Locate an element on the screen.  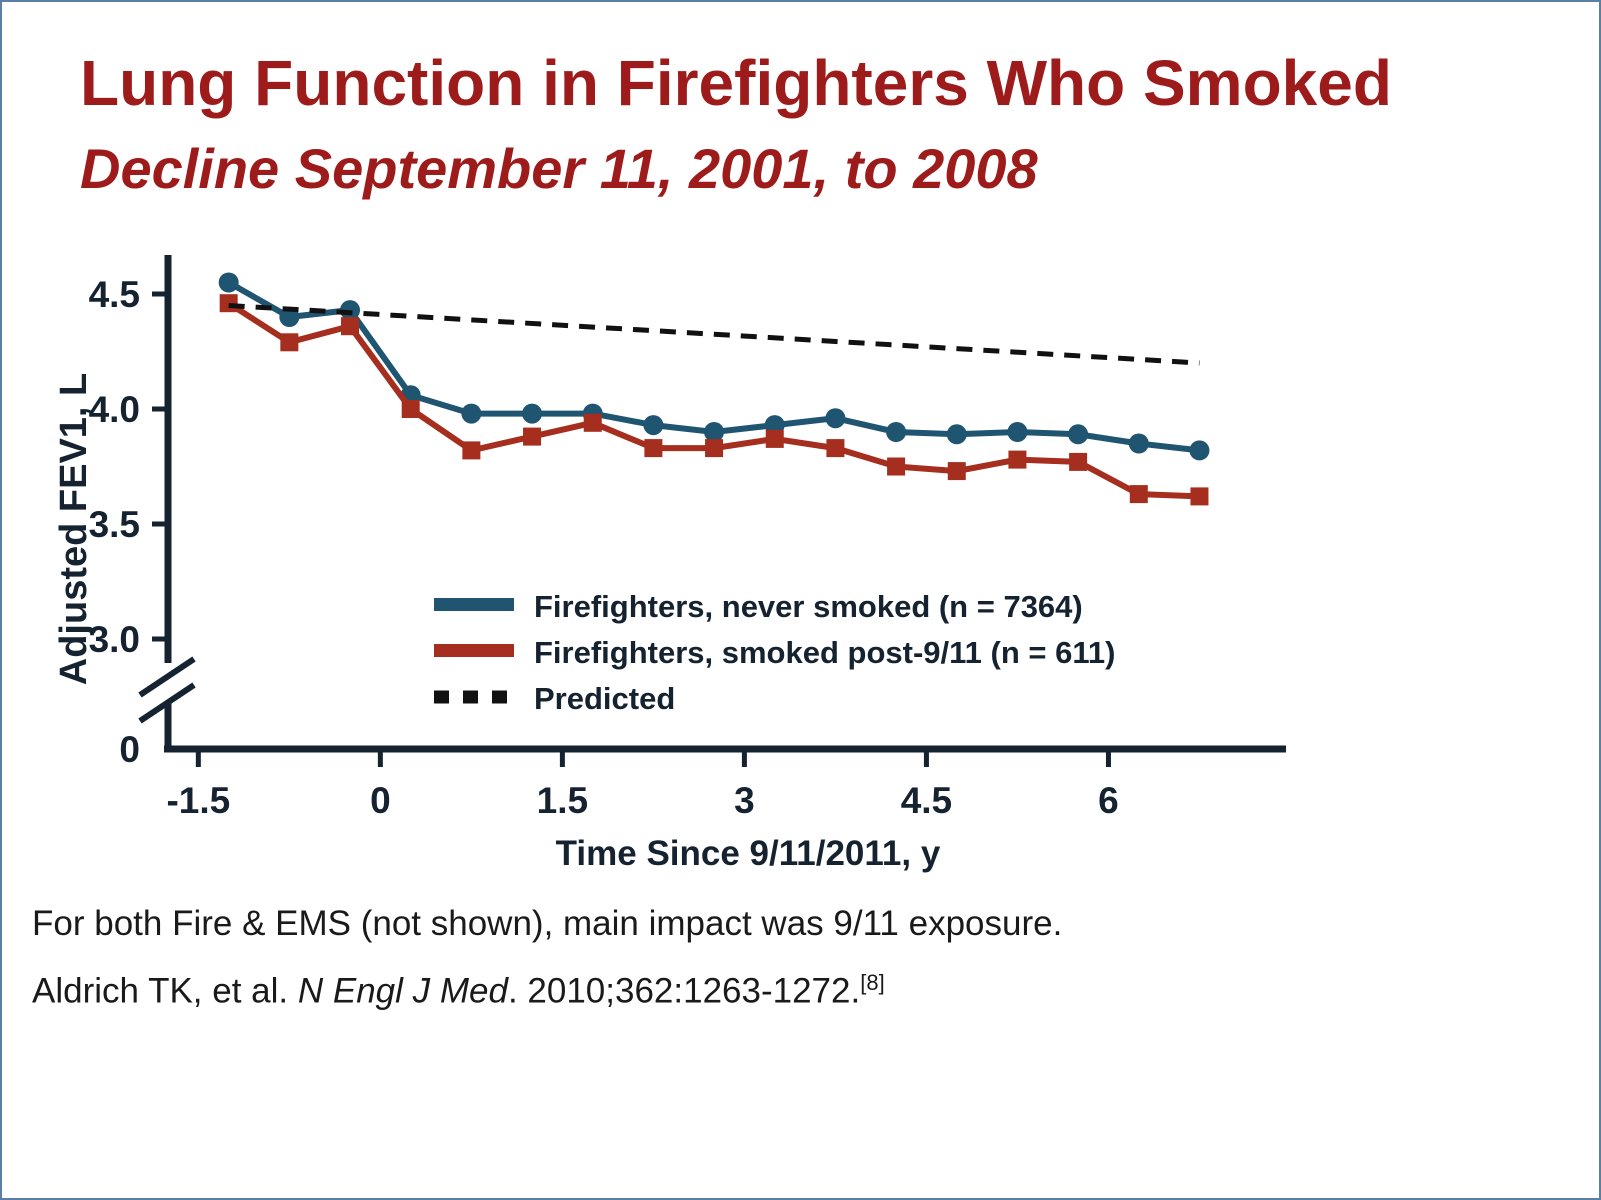
slide-title: Lung Function in Firefighters Who Smoked is located at coordinates (736, 83).